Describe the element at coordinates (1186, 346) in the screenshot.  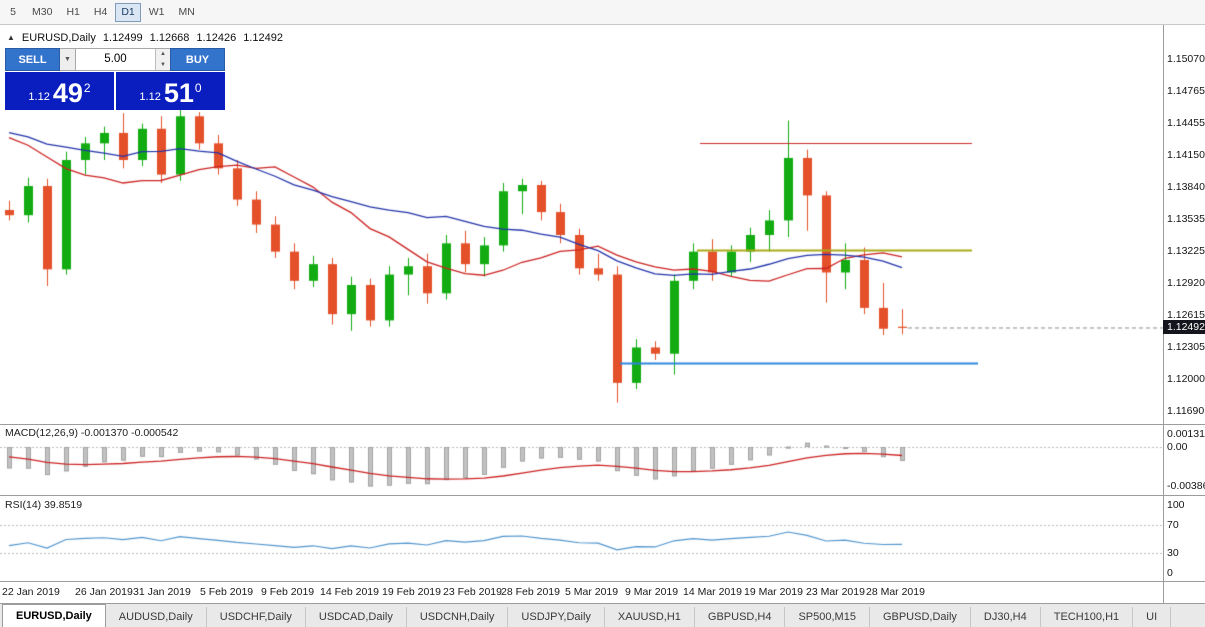
I see `price-tick: 1.12305` at that location.